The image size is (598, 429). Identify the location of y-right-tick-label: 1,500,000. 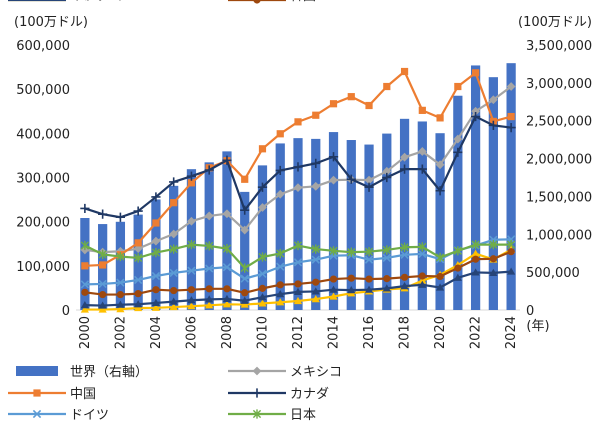
(559, 197).